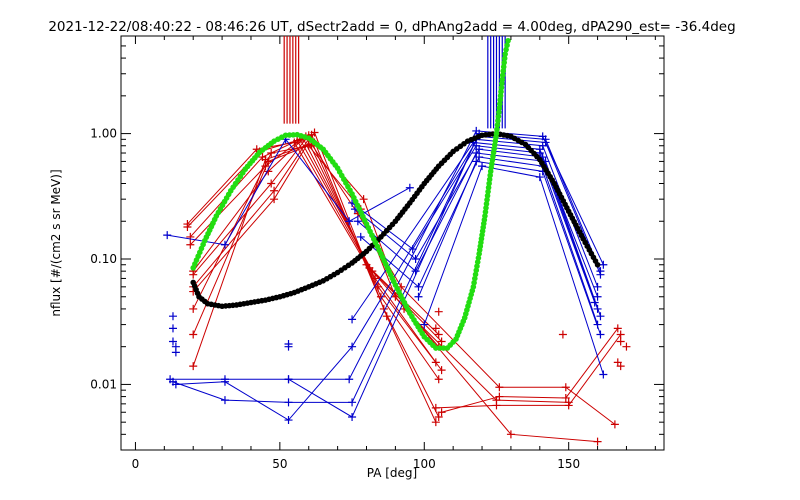  Describe the element at coordinates (530, 370) in the screenshot. I see `red-series-line` at that location.